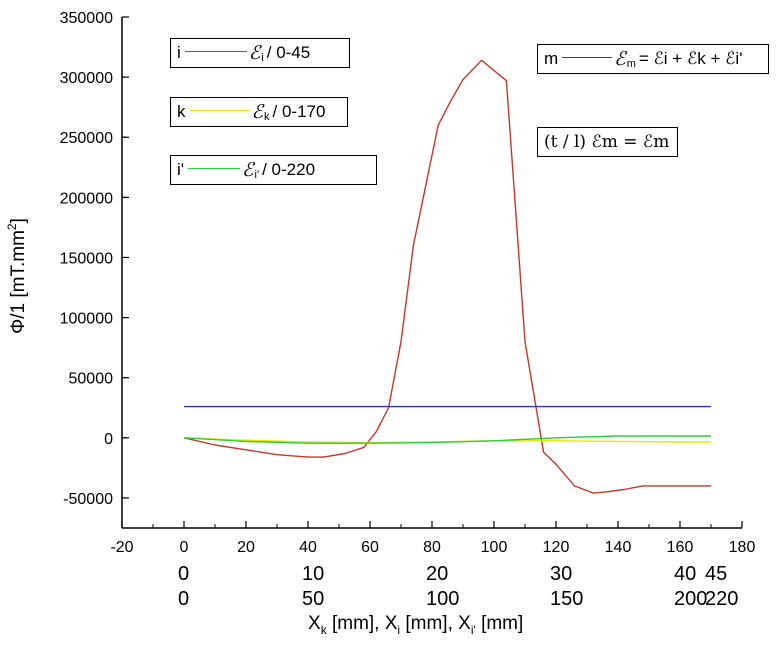 The height and width of the screenshot is (645, 784). Describe the element at coordinates (299, 111) in the screenshot. I see `legend-text: / 0-170` at that location.